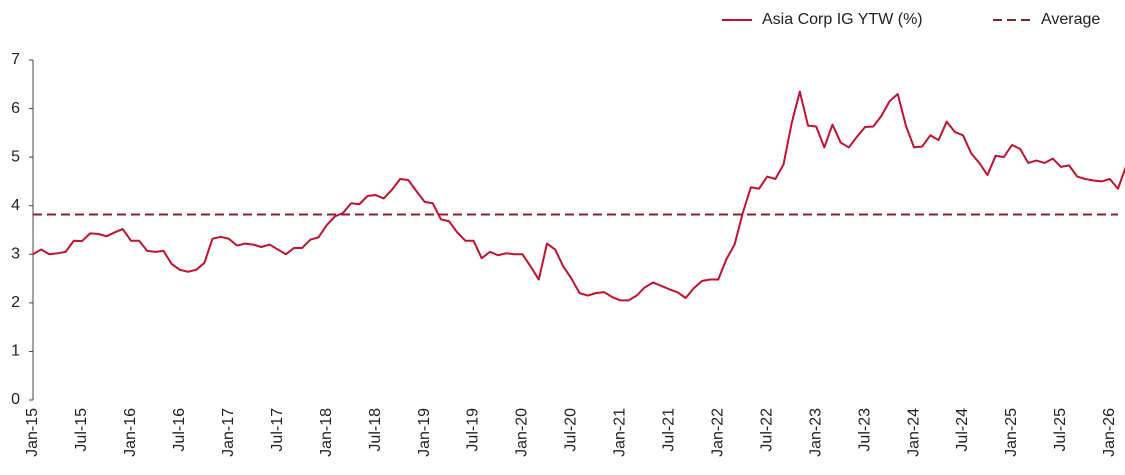 The height and width of the screenshot is (475, 1125). What do you see at coordinates (424, 432) in the screenshot?
I see `x-tick-label: Jan-19` at bounding box center [424, 432].